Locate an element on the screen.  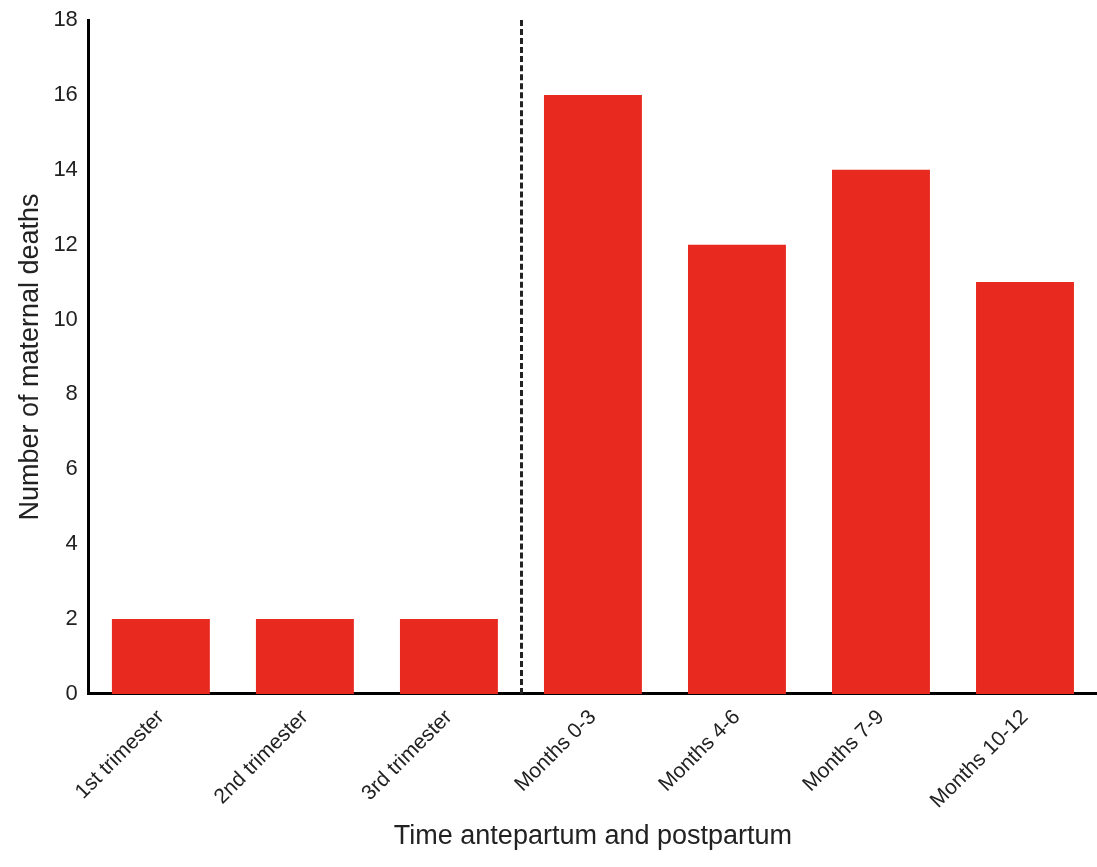
y-tick-label: 6 is located at coordinates (71, 468).